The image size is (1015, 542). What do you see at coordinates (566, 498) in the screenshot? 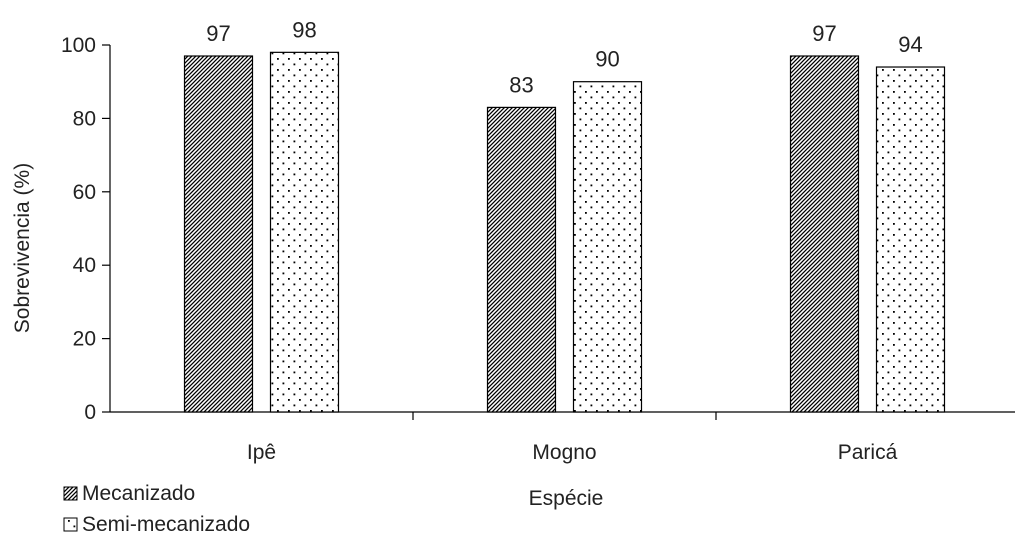
I see `x-axis-title: Espécie` at bounding box center [566, 498].